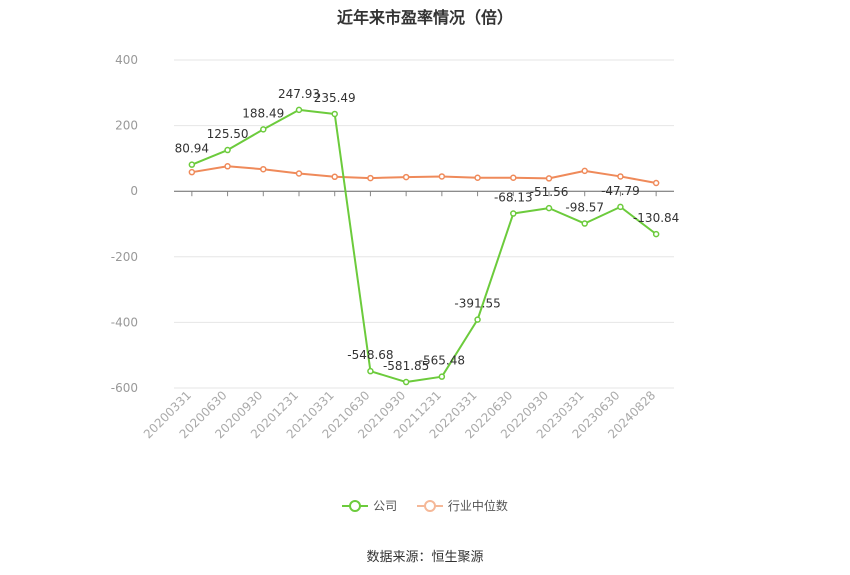 This screenshot has width=850, height=575. Describe the element at coordinates (620, 191) in the screenshot. I see `company-data-label: -47.79` at that location.